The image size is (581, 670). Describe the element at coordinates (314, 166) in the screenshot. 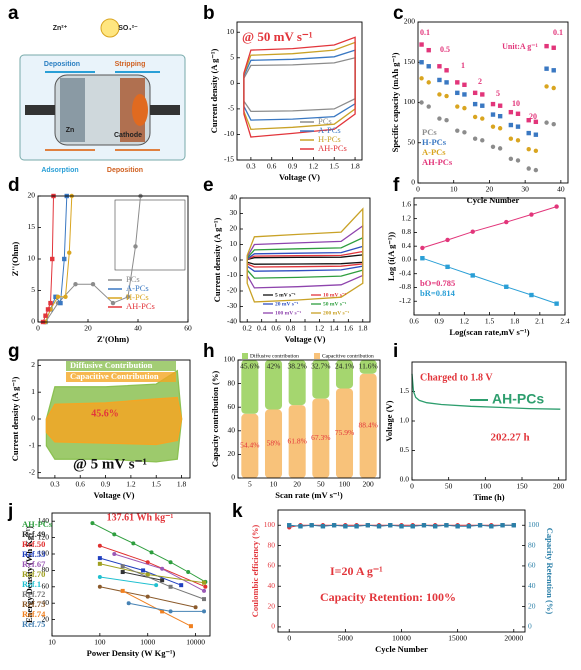

I see `x-tick-label: 1.2` at that location.